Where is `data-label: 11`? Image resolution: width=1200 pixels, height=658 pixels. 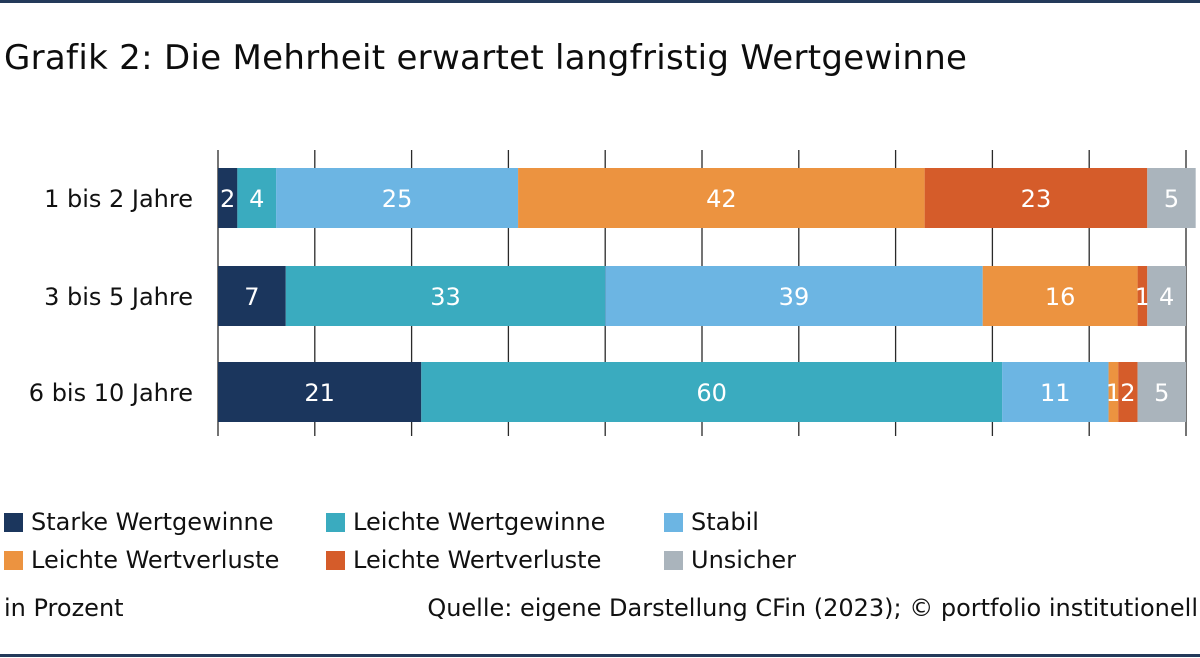
data-label: 11 is located at coordinates (1055, 393).